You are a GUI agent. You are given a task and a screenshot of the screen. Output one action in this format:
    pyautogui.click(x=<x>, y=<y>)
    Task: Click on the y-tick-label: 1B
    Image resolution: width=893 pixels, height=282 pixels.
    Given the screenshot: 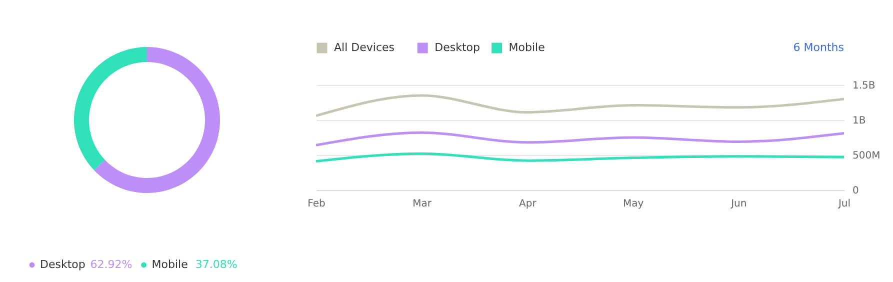 What is the action you would take?
    pyautogui.click(x=859, y=121)
    